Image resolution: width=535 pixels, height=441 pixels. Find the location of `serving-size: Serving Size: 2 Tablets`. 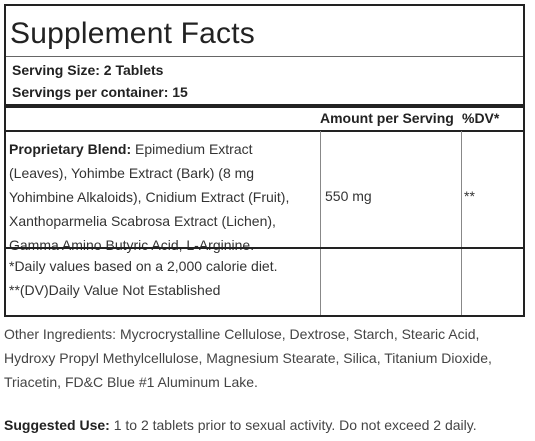

serving-size: Serving Size: 2 Tablets is located at coordinates (88, 70).